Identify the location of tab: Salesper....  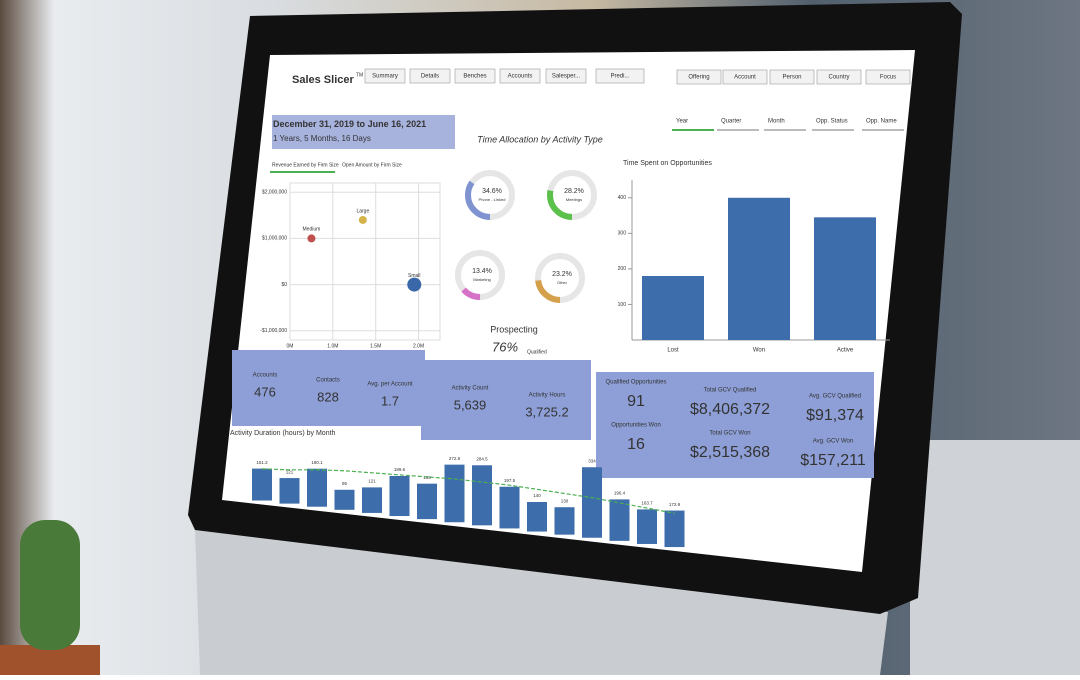
(566, 77).